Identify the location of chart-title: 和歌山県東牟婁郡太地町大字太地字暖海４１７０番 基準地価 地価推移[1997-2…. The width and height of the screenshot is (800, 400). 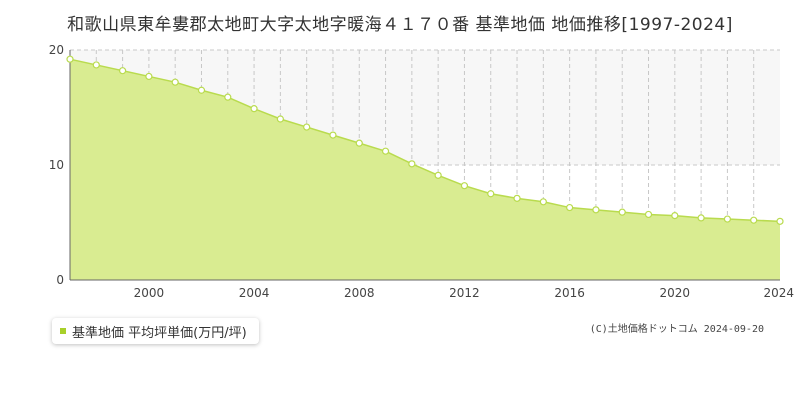
(400, 25).